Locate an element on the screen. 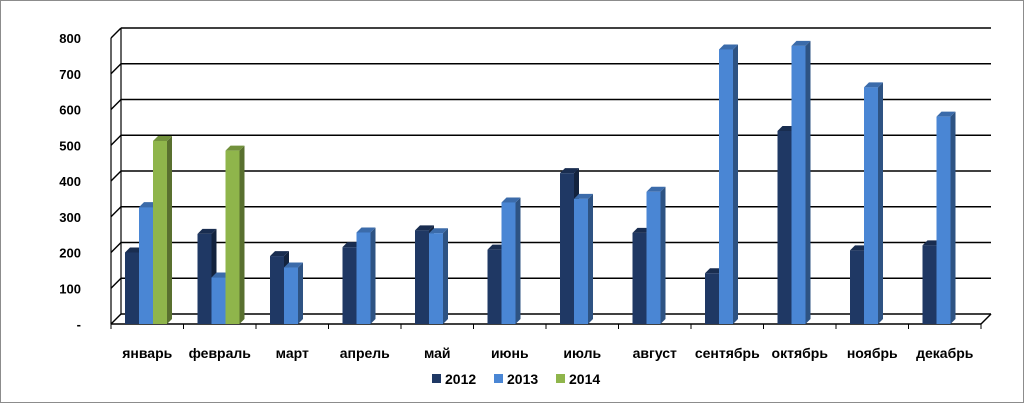  y-tick-label: - is located at coordinates (79, 324).